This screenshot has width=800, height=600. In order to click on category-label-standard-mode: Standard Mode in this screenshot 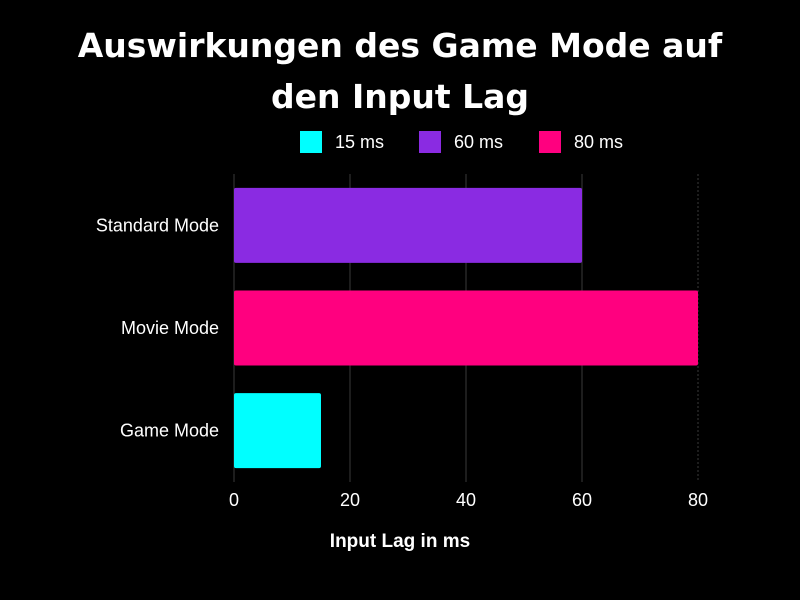, I will do `click(157, 225)`.